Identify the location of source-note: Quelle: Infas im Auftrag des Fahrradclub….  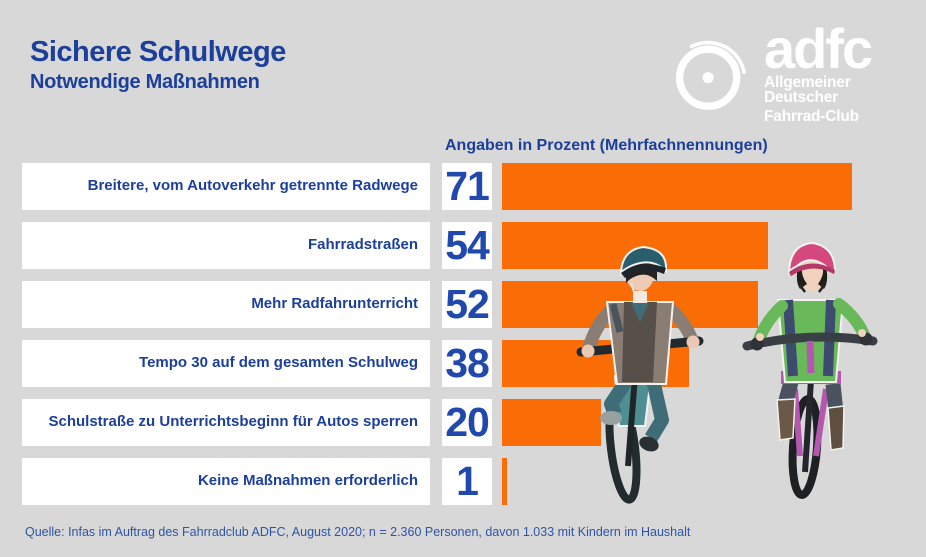
(358, 532).